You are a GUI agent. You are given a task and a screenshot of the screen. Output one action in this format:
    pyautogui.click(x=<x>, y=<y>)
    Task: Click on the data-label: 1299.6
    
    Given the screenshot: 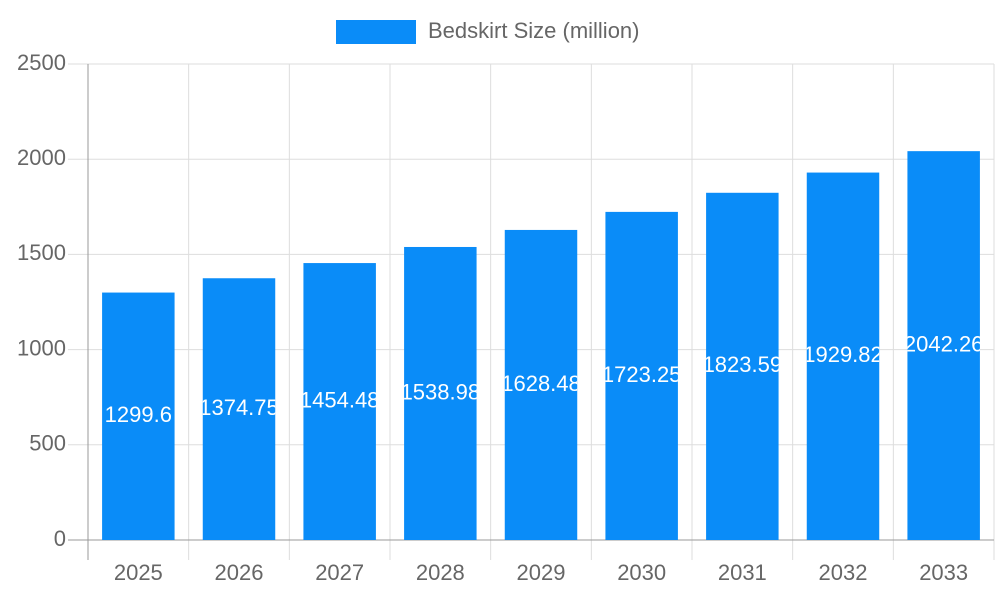 What is the action you would take?
    pyautogui.click(x=138, y=414)
    